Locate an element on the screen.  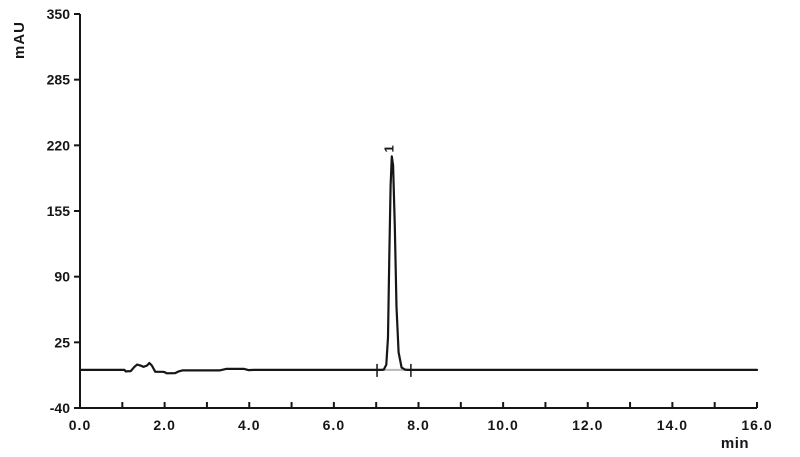
y-tick-label: 350 is located at coordinates (59, 14).